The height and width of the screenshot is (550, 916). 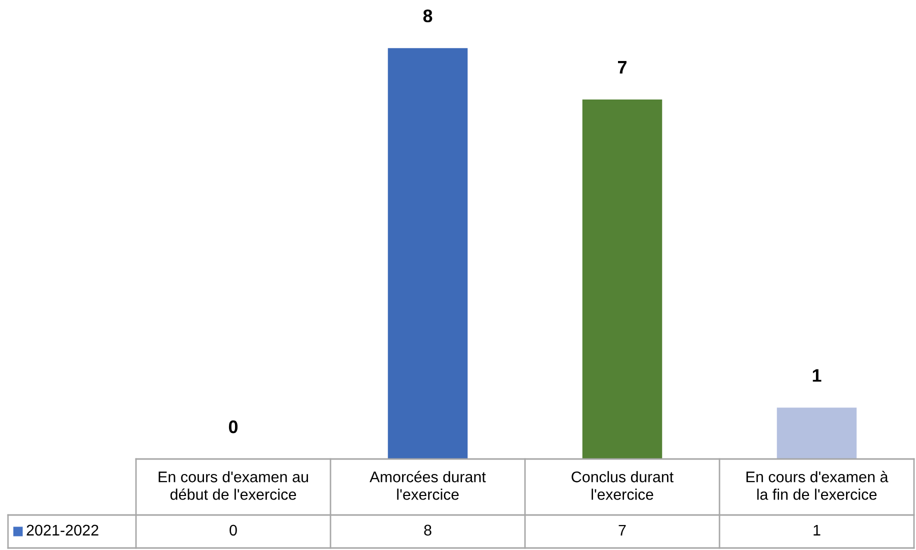 What do you see at coordinates (817, 375) in the screenshot?
I see `text: 1` at bounding box center [817, 375].